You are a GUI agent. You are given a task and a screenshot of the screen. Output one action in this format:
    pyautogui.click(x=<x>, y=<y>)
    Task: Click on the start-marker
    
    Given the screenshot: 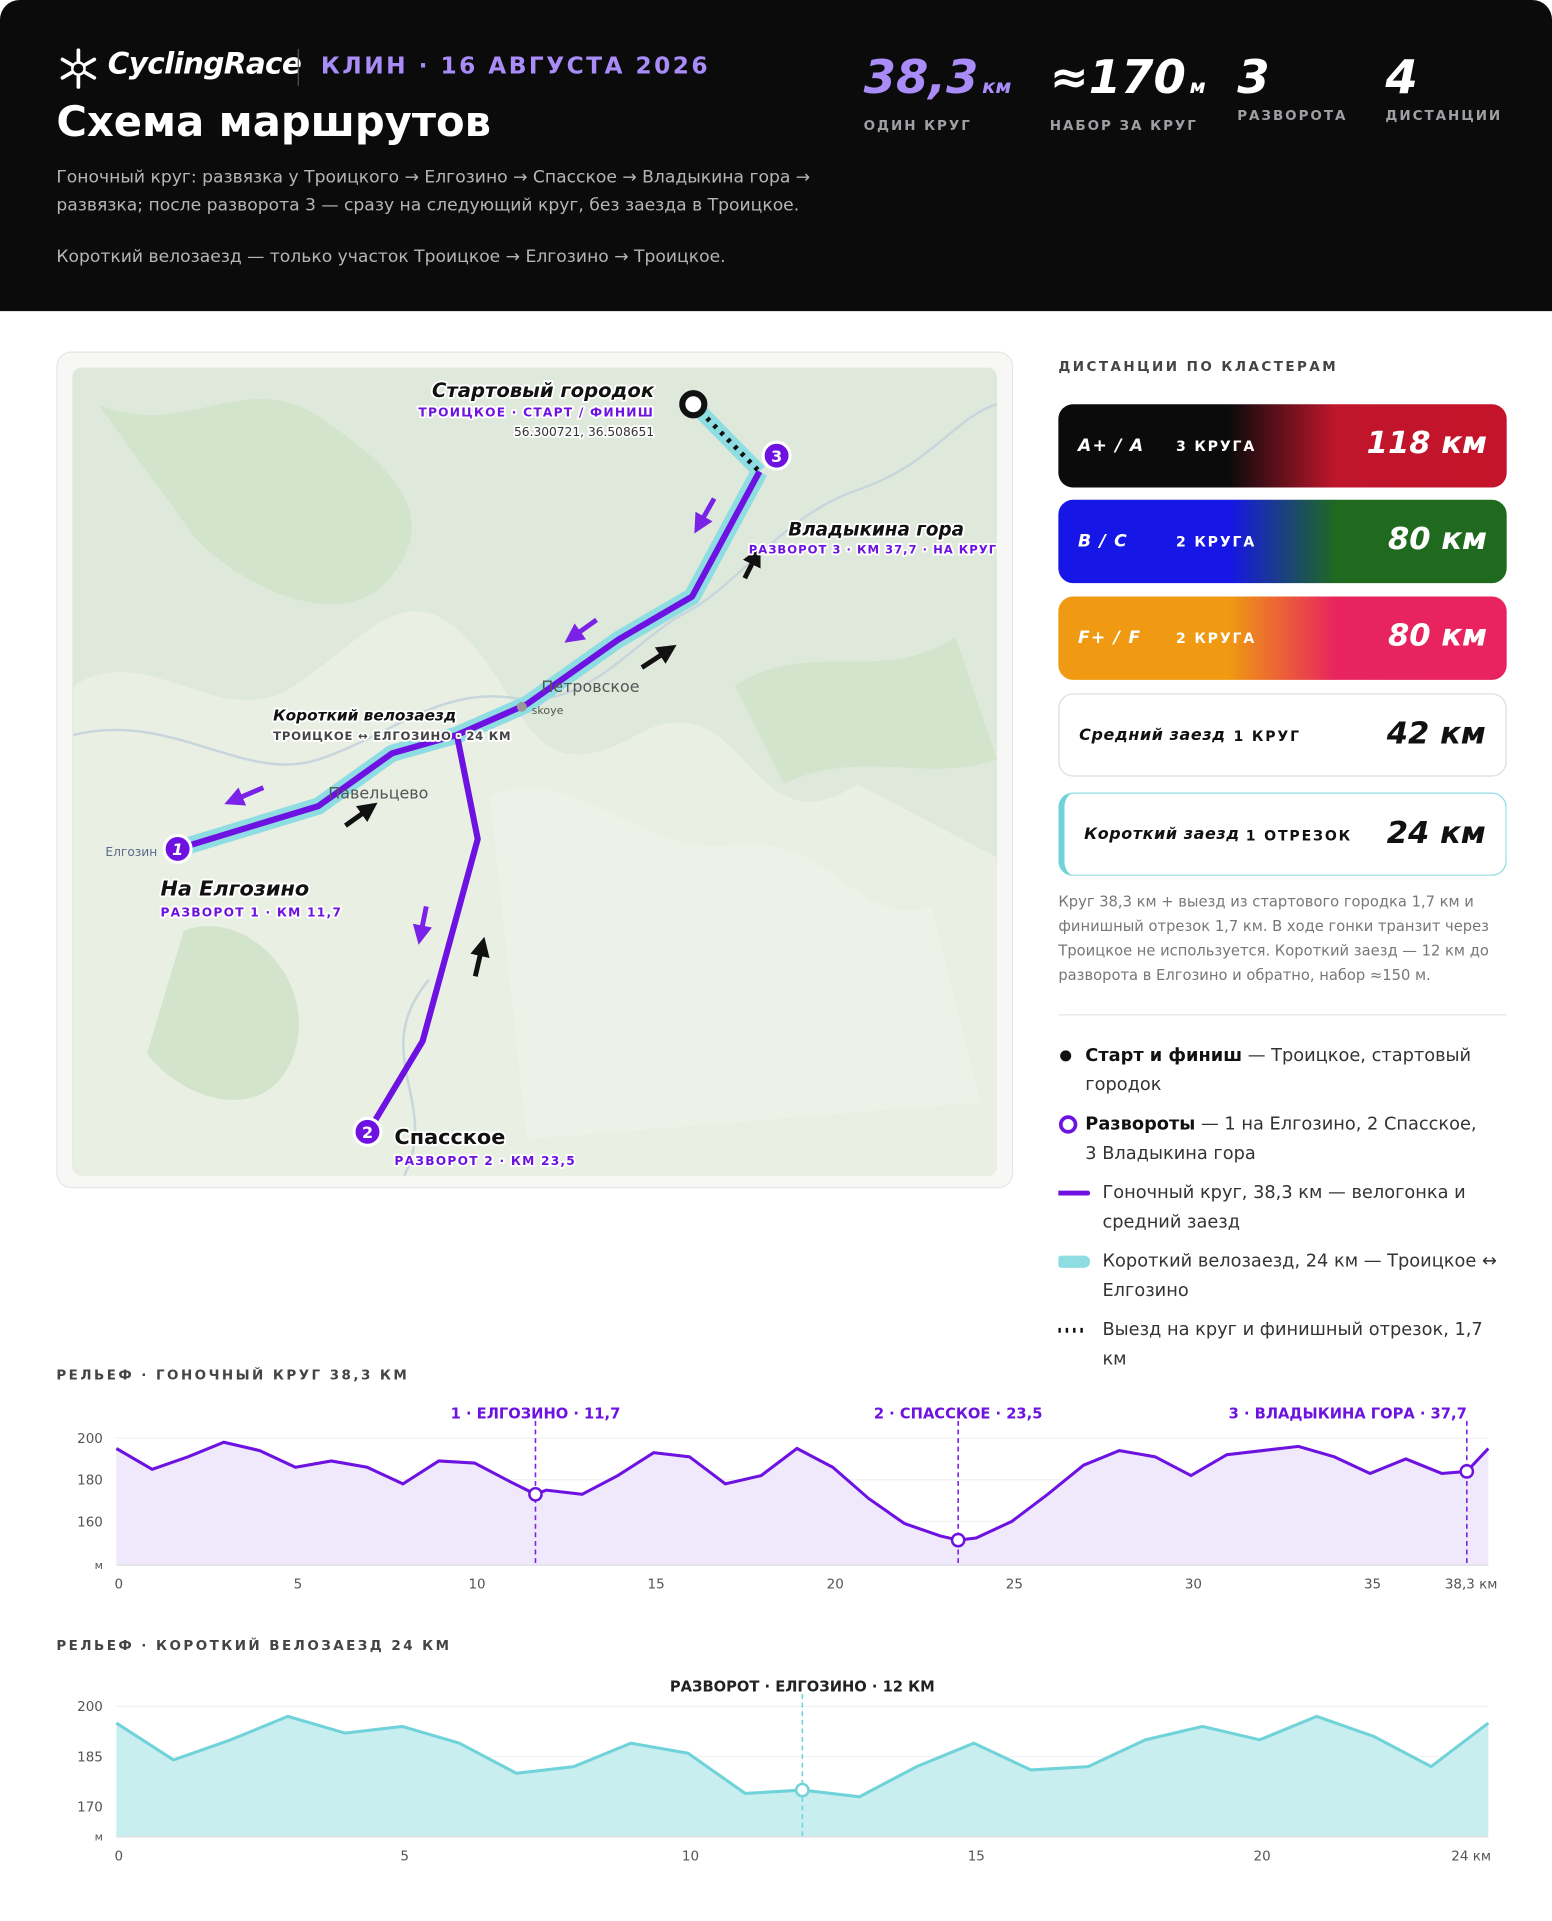 What is the action you would take?
    pyautogui.click(x=693, y=404)
    